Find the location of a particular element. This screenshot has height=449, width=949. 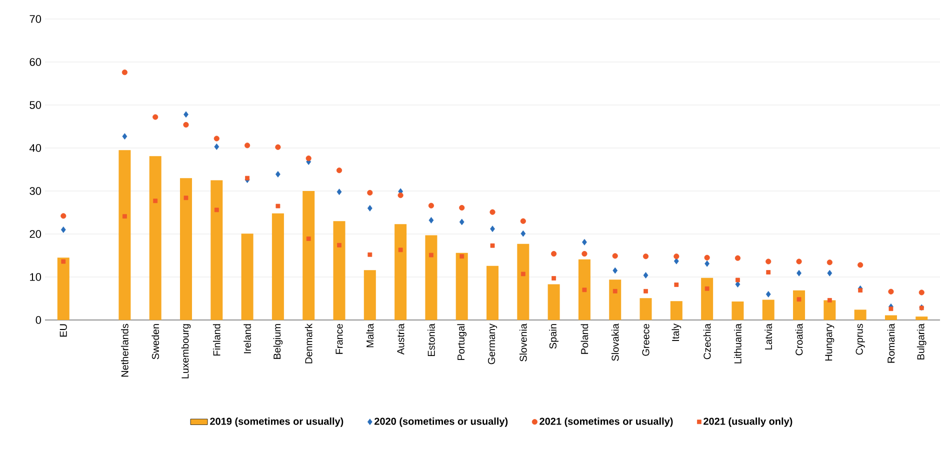

y-tick-label: 70 is located at coordinates (36, 19).